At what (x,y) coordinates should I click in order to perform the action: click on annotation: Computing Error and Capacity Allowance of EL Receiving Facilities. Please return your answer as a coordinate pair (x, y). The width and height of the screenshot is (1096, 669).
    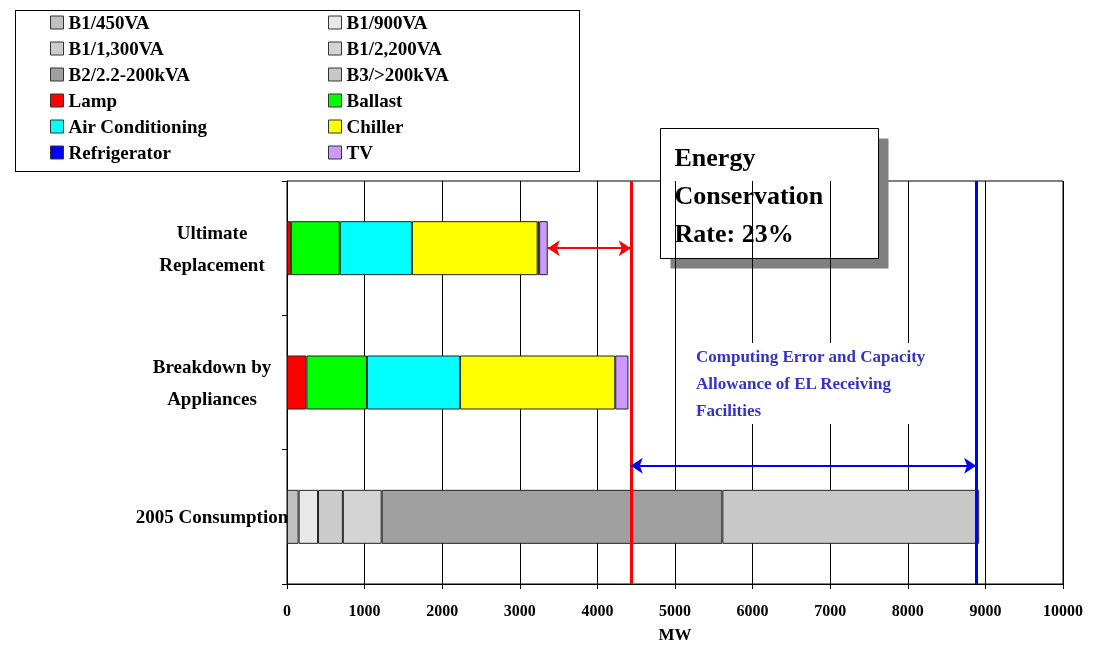
    Looking at the image, I should click on (811, 383).